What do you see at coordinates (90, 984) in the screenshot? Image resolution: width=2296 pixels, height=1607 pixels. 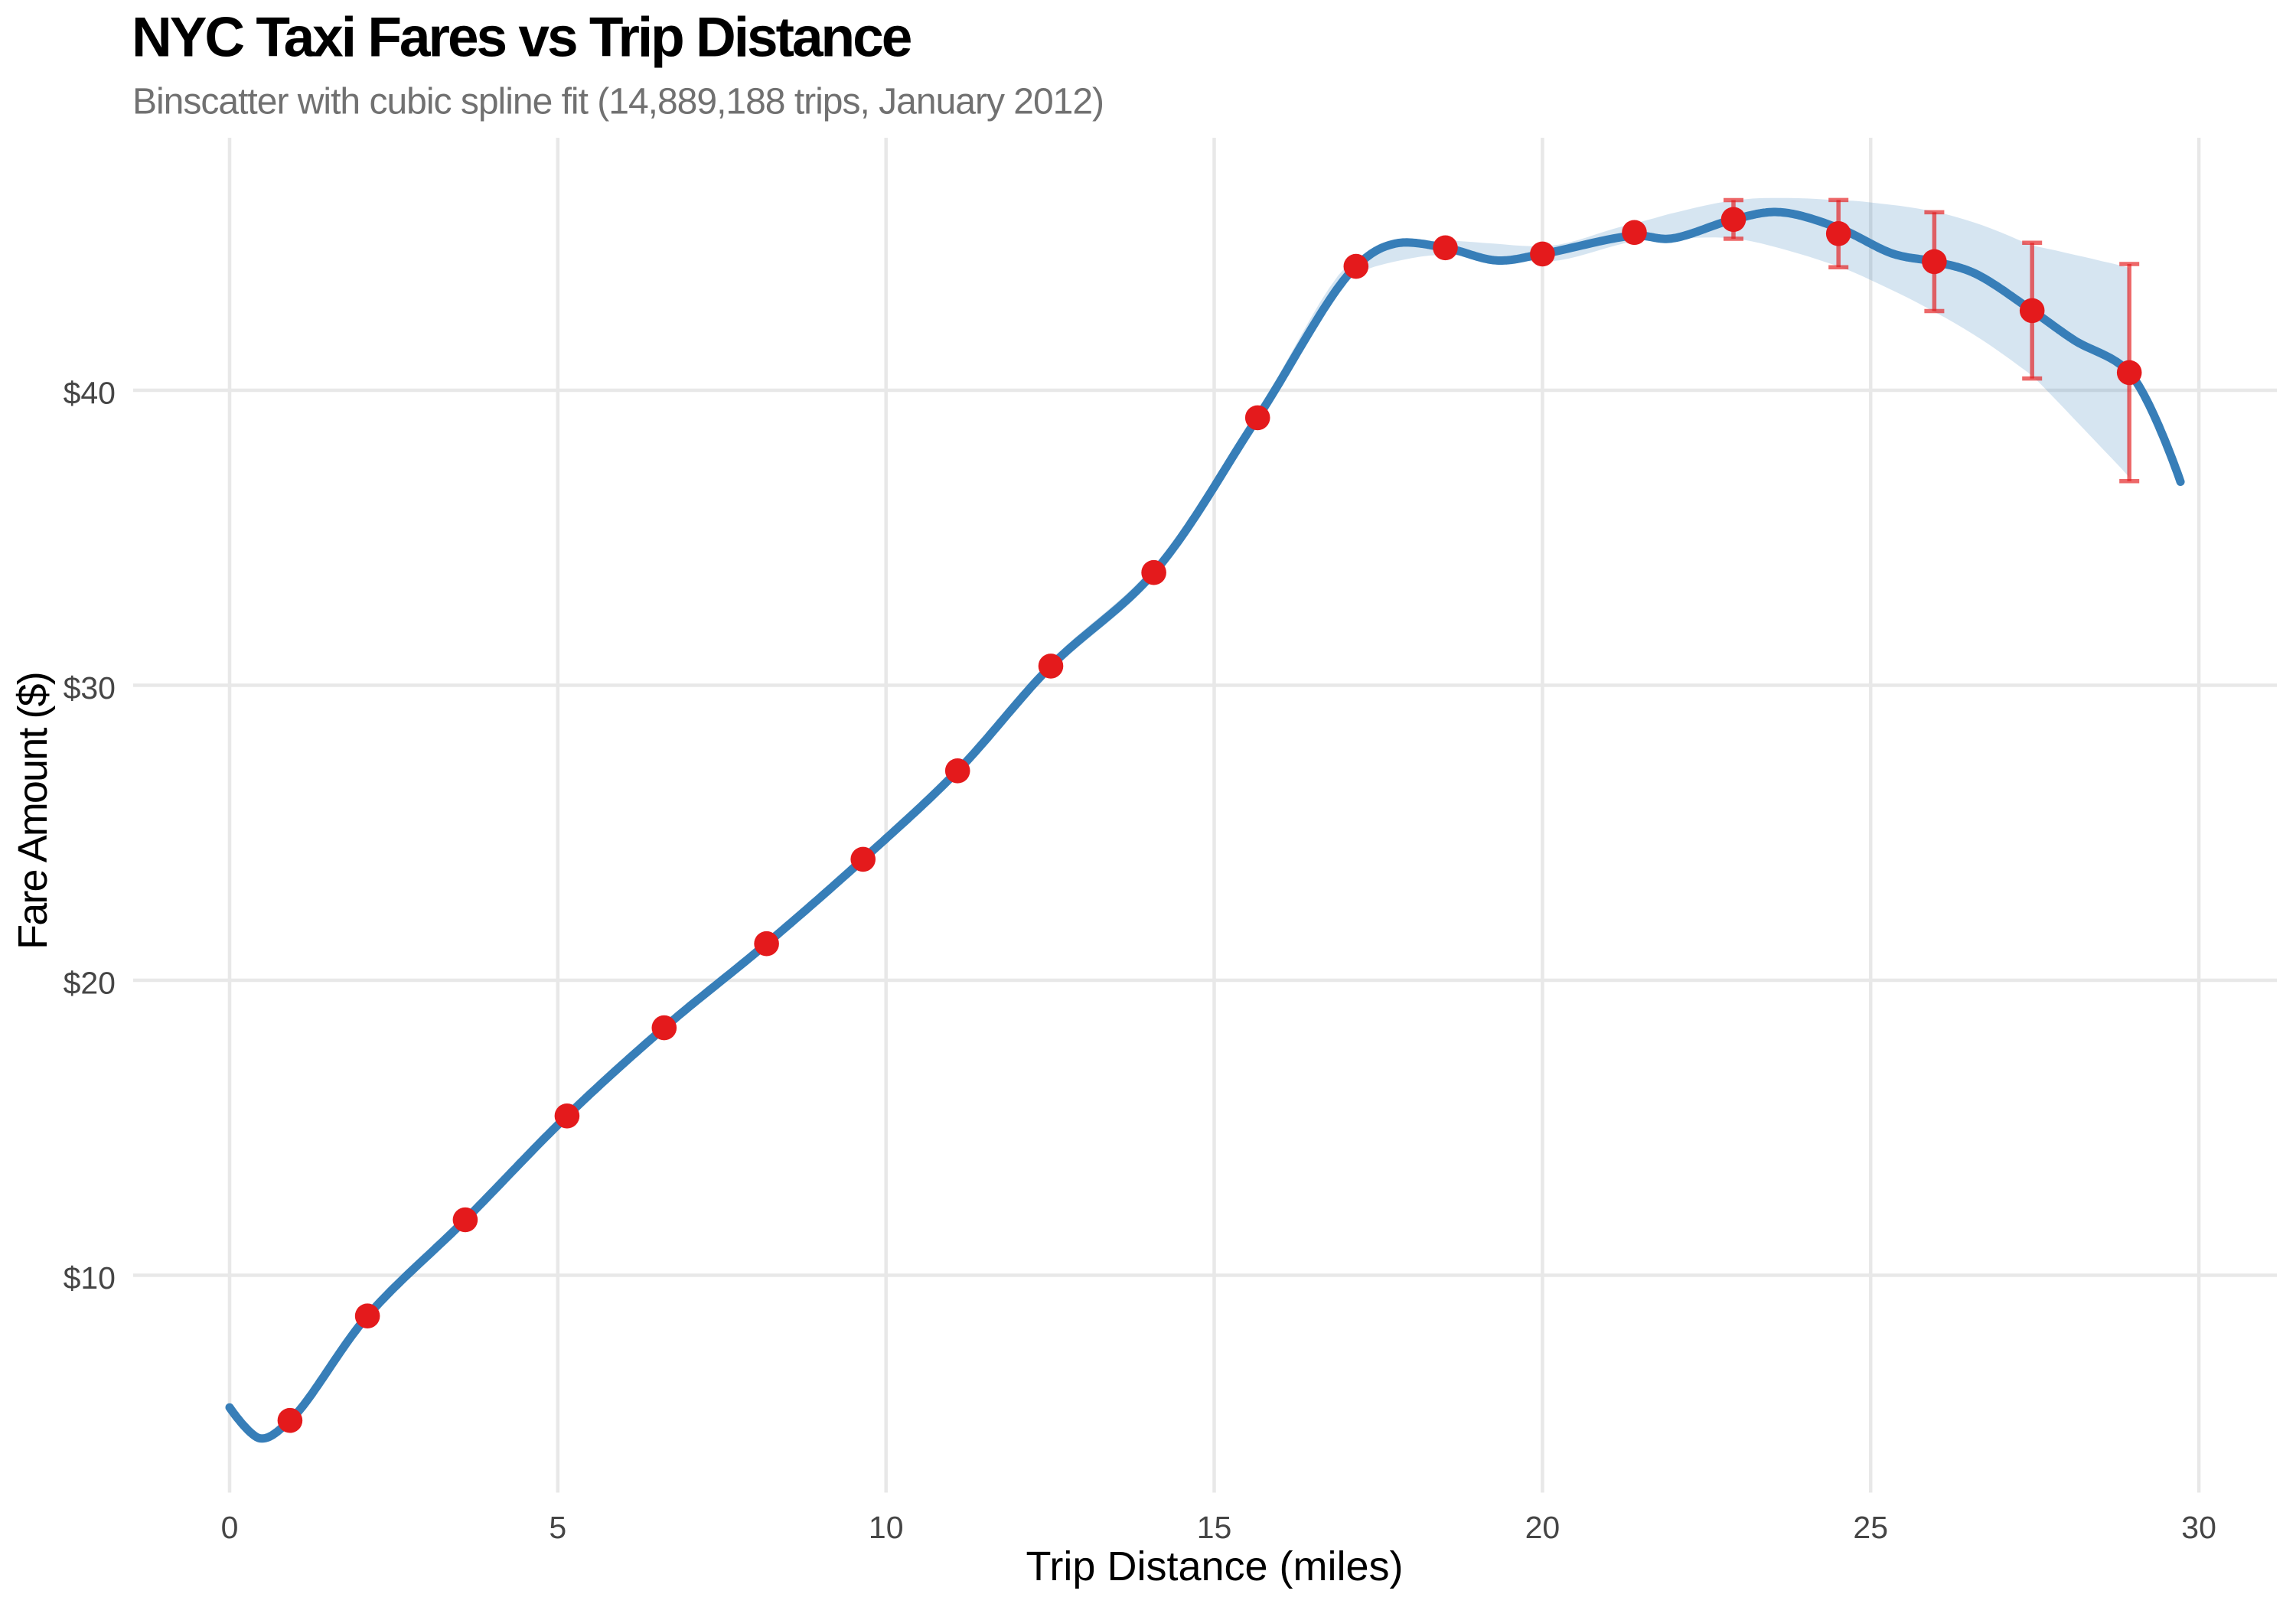 I see `svg-text: $20` at bounding box center [90, 984].